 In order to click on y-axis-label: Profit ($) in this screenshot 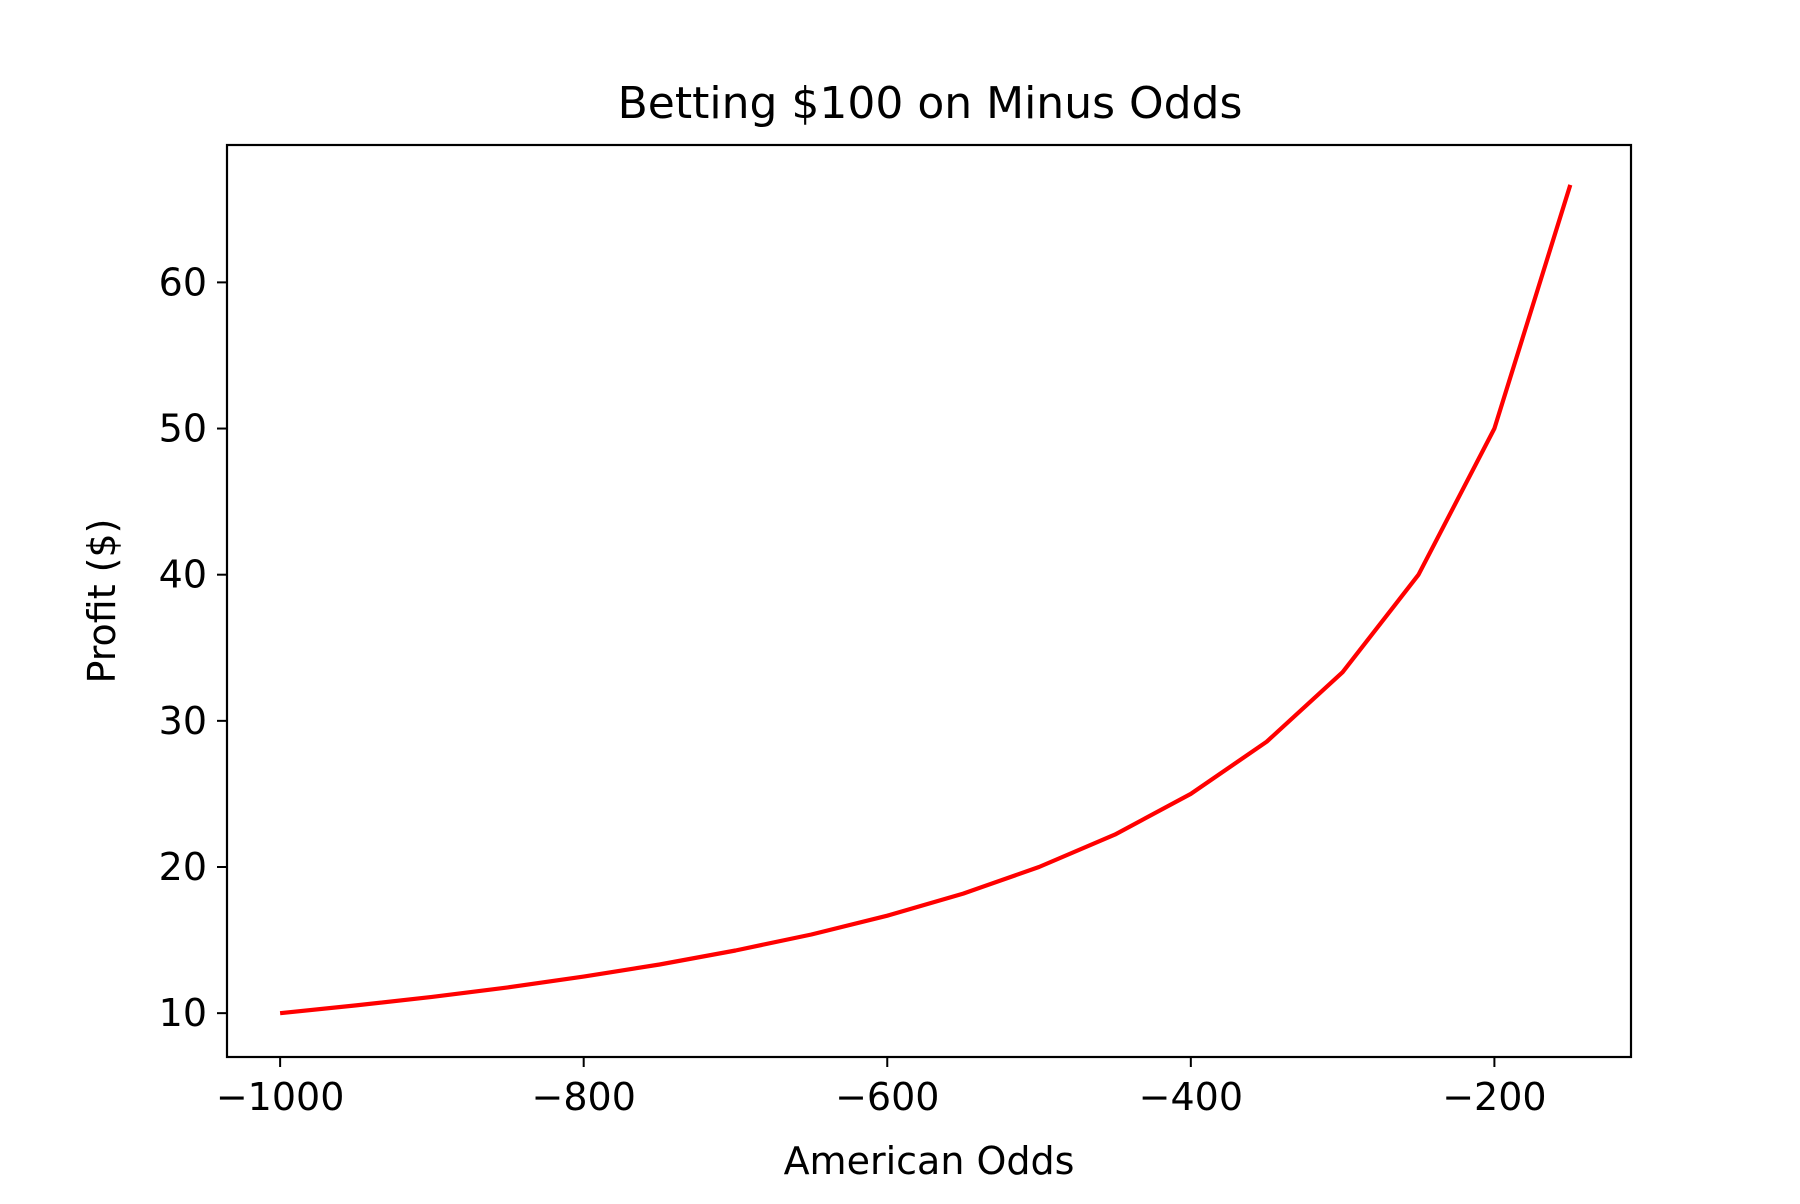, I will do `click(102, 600)`.